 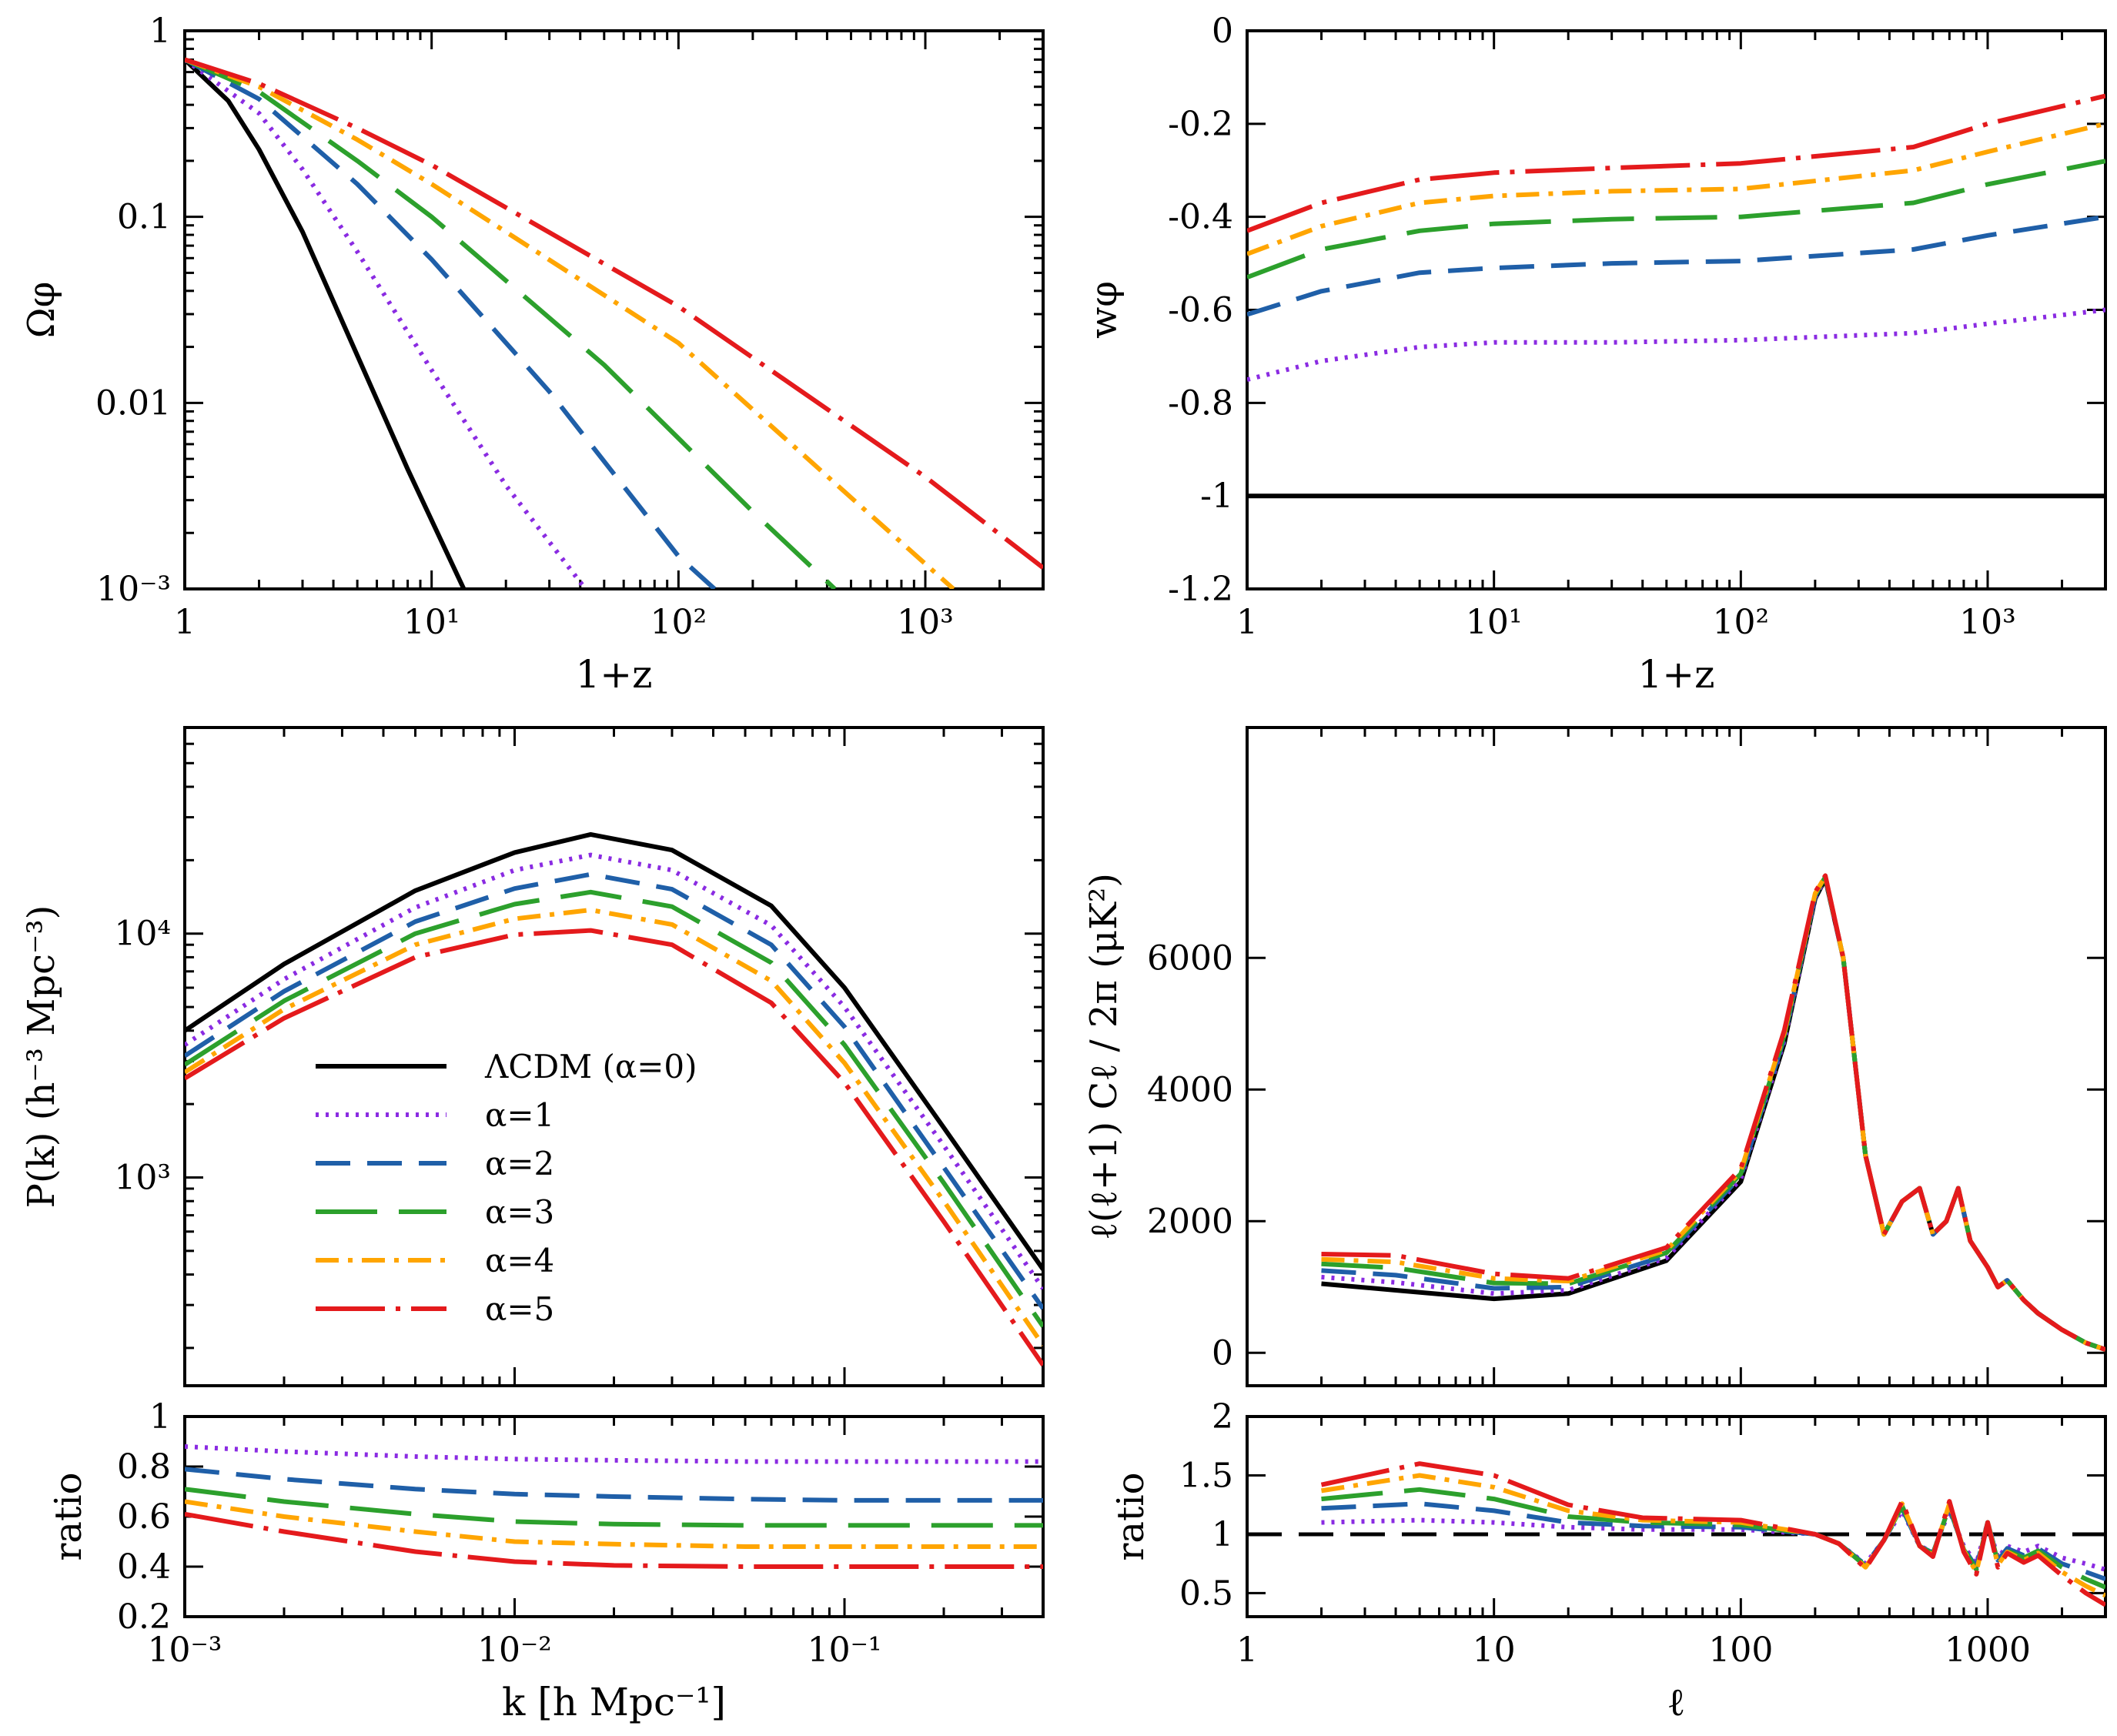 I want to click on y-axis-label: Ωφ, so click(x=41, y=310).